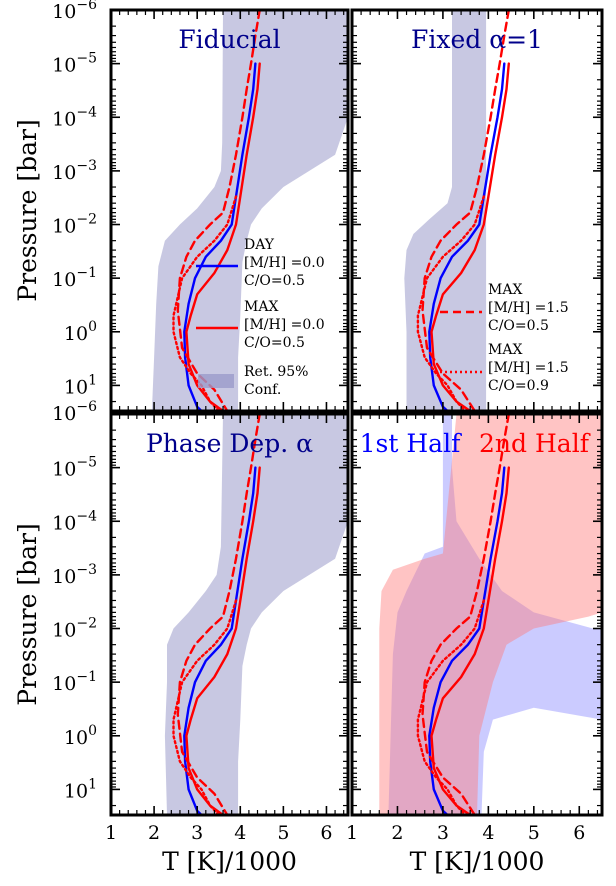  What do you see at coordinates (528, 368) in the screenshot?
I see `legend-label-max-dotted: MAX [M/H] =1.5 C/O=0.9` at bounding box center [528, 368].